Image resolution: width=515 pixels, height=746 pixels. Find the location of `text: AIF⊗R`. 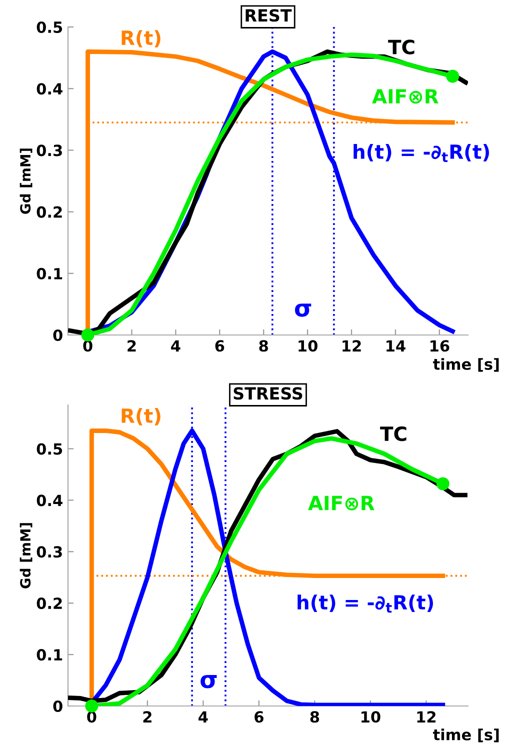

text: AIF⊗R is located at coordinates (341, 503).